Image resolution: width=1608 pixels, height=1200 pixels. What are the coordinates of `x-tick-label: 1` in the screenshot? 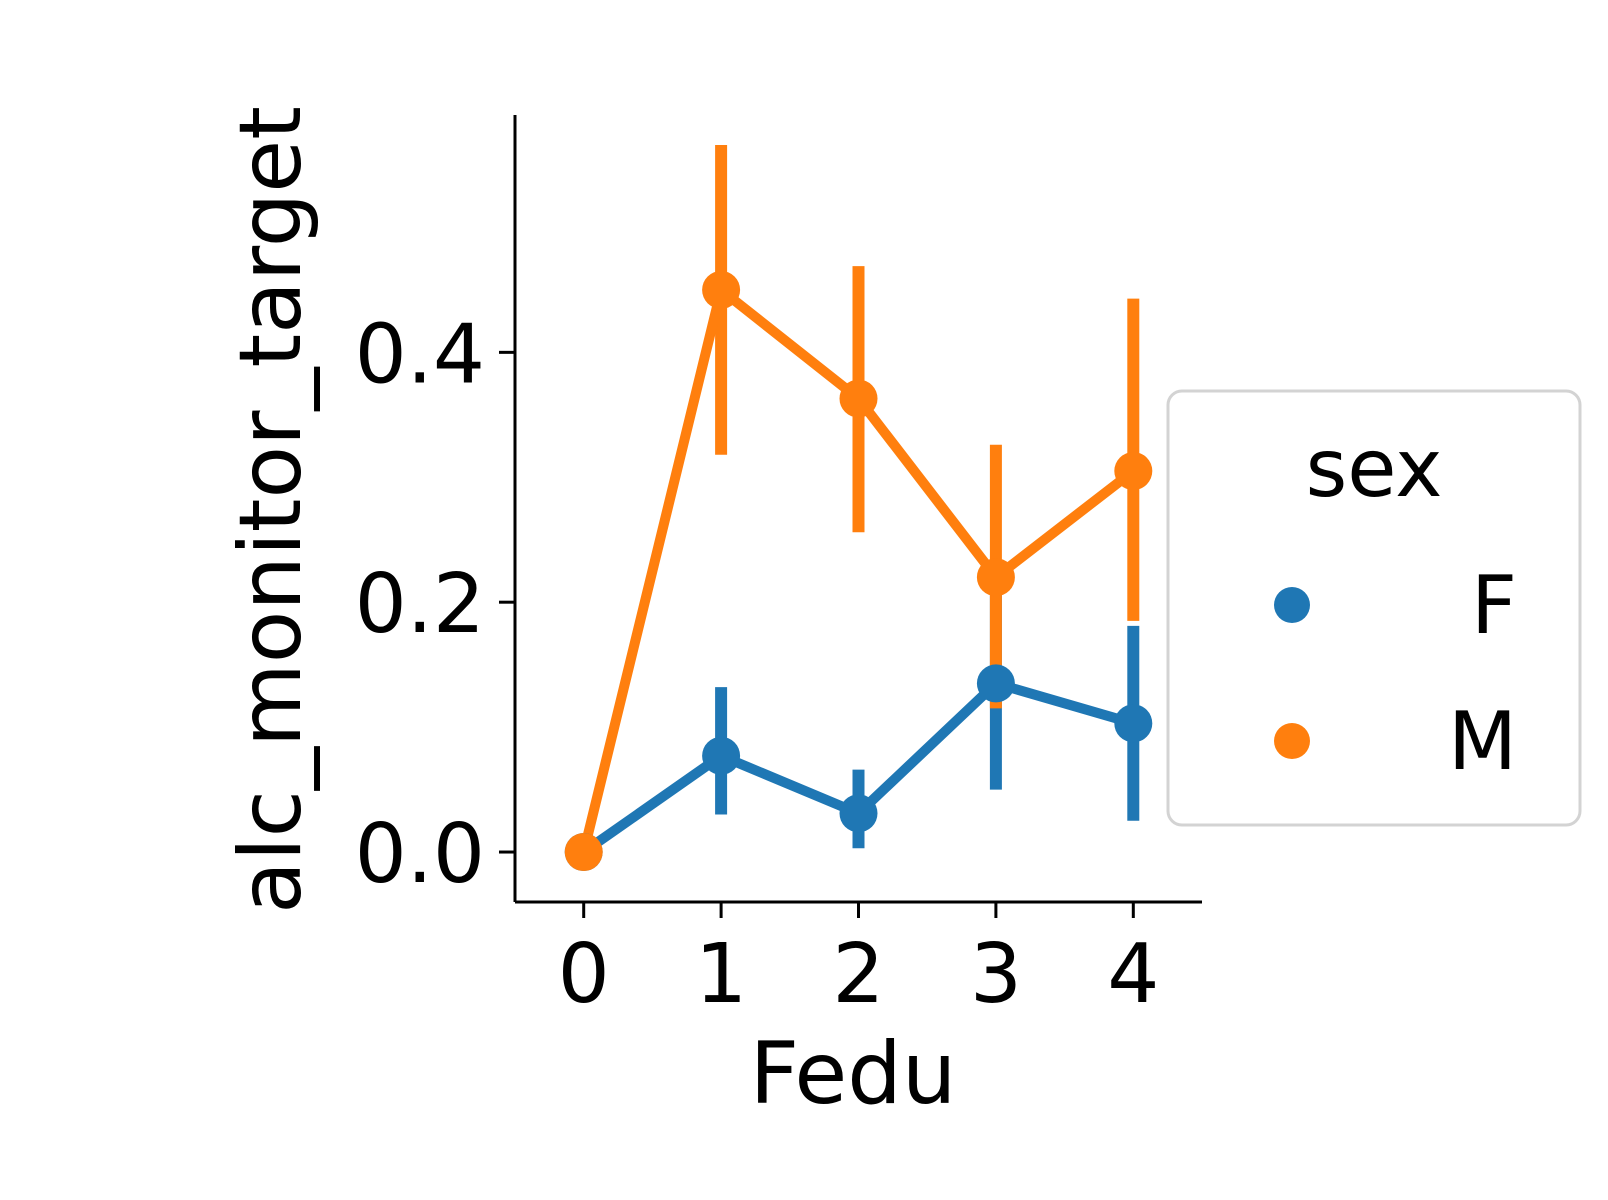 It's located at (721, 974).